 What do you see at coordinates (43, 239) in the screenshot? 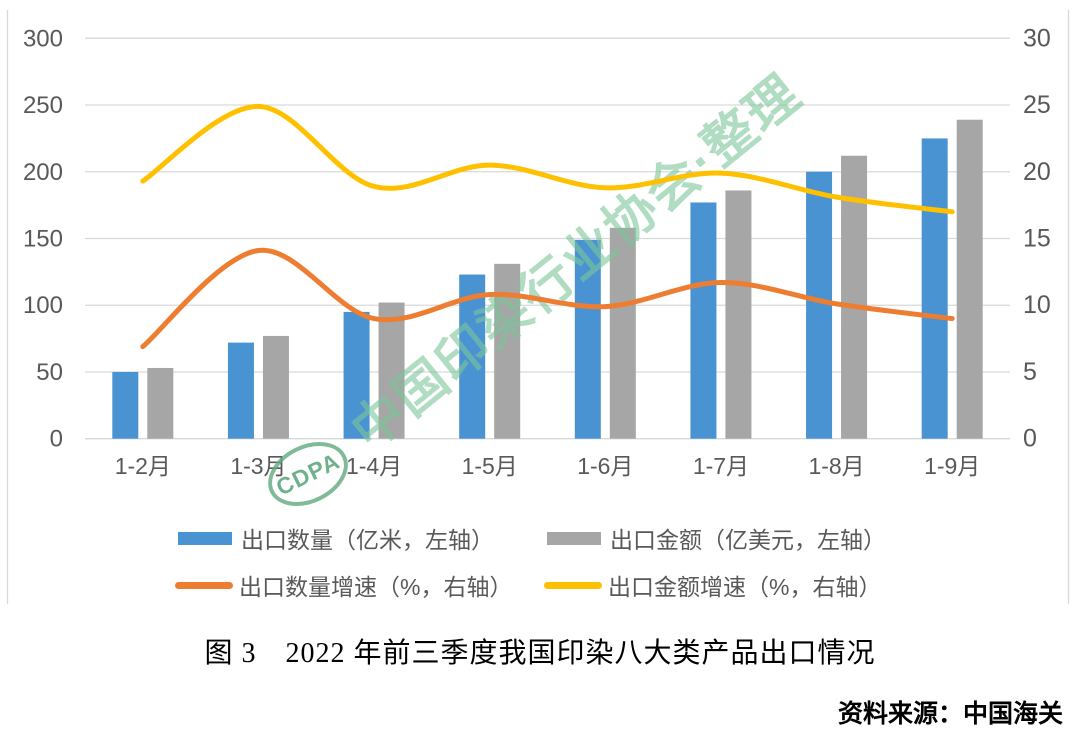
I see `left-axis-tick-label: 150` at bounding box center [43, 239].